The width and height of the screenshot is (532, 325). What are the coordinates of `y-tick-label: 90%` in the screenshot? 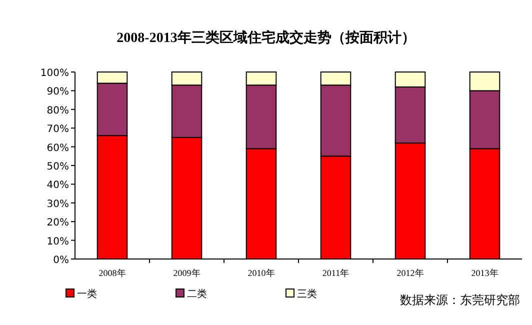 It's located at (57, 92).